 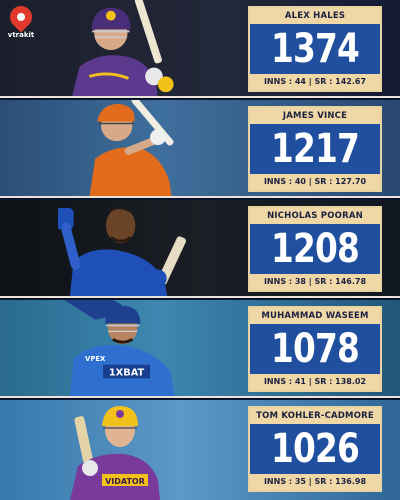 What do you see at coordinates (125, 481) in the screenshot?
I see `sponsor-text: VIDATOR` at bounding box center [125, 481].